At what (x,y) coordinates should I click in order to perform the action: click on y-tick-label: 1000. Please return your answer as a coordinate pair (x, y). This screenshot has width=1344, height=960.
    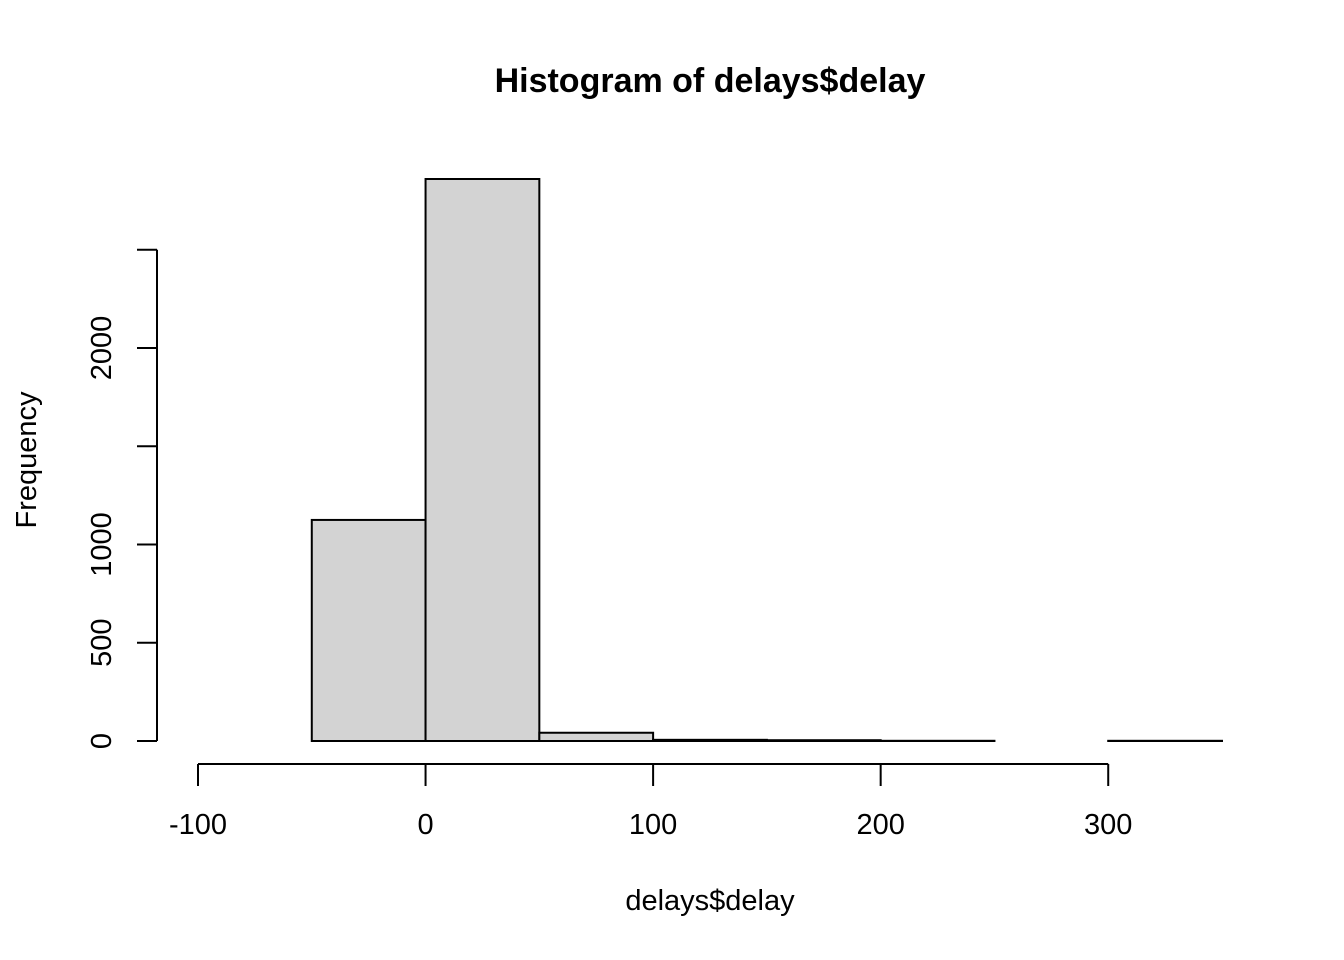
    Looking at the image, I should click on (102, 544).